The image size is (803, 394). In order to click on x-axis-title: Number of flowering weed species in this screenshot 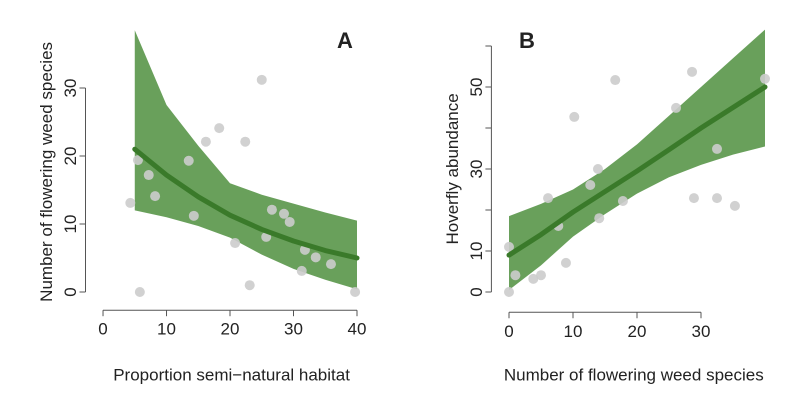, I will do `click(634, 374)`.